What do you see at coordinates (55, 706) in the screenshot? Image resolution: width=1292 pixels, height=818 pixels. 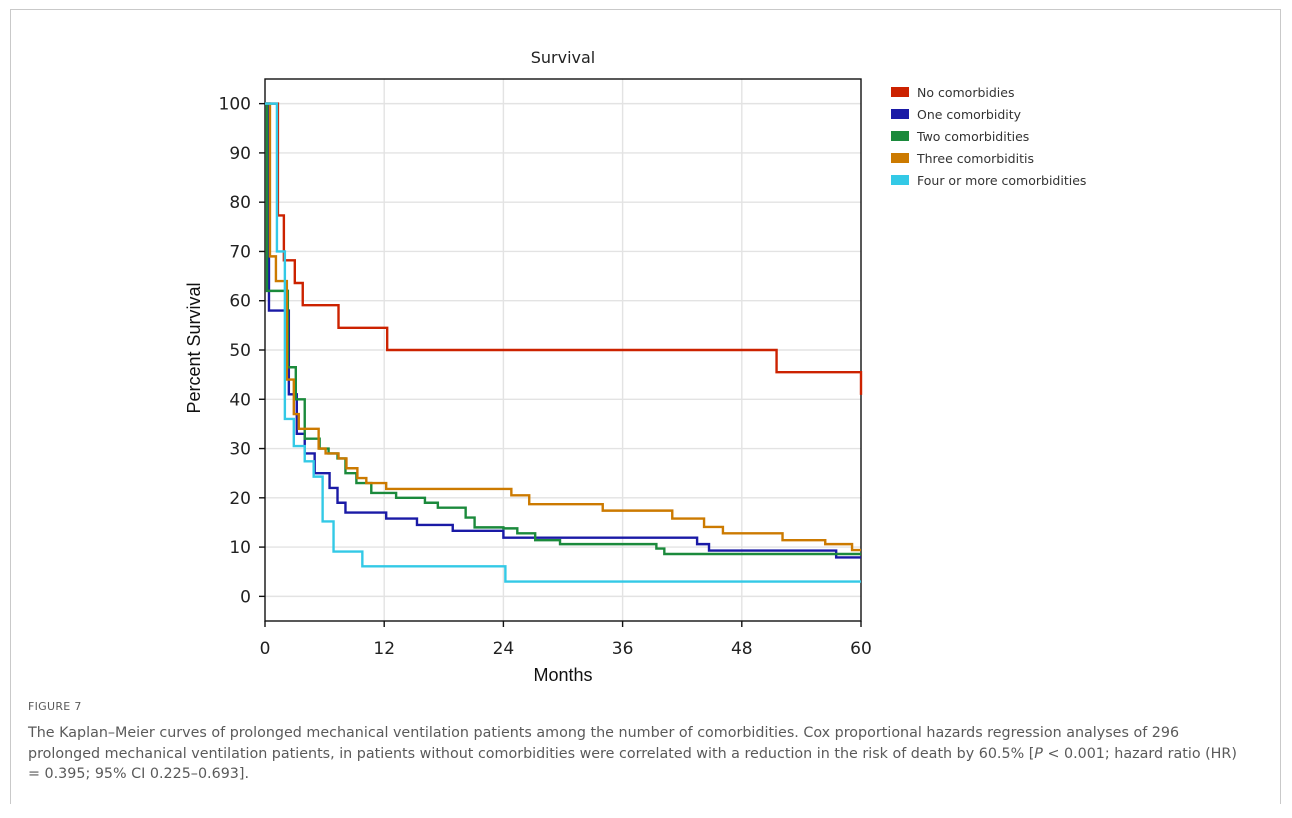 I see `figure-label: FIGURE 7` at bounding box center [55, 706].